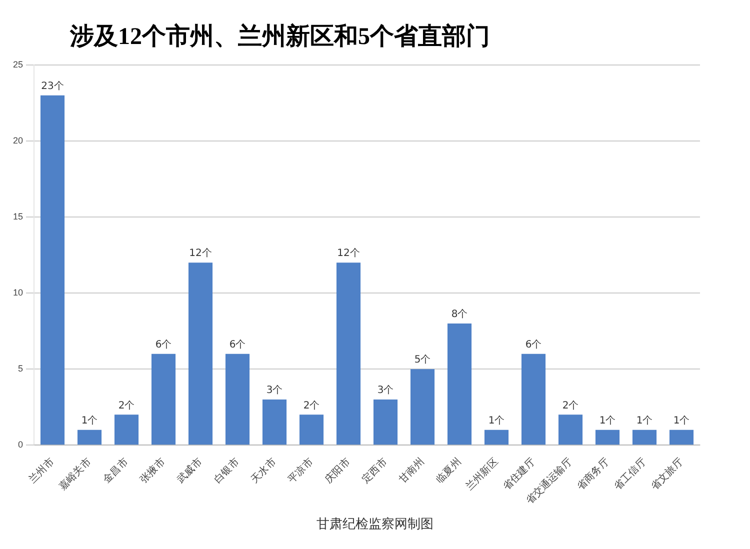 The width and height of the screenshot is (750, 549). Describe the element at coordinates (18, 64) in the screenshot. I see `y-tick-label: 25` at that location.